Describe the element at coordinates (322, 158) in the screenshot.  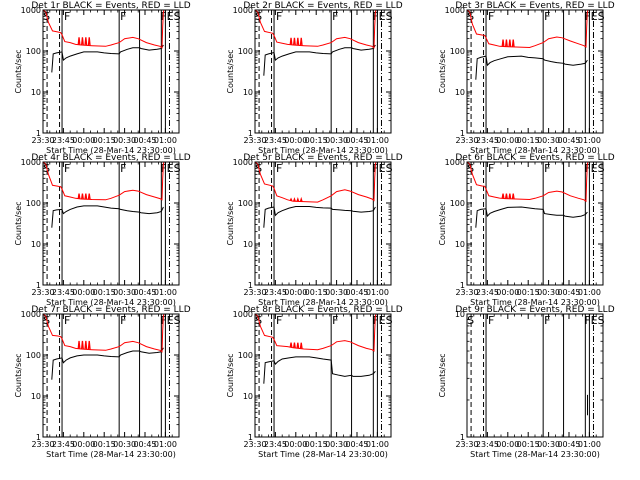
I see `panel-title: Det 5r BLACK = Events, RED = LLD` at that location.